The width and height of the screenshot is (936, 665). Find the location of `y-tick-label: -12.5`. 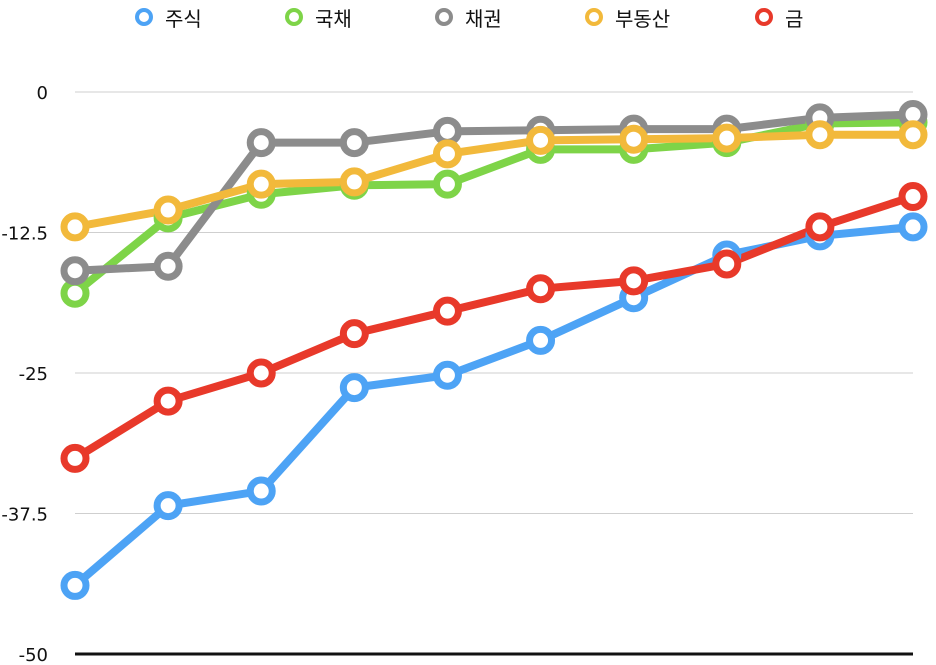

y-tick-label: -12.5 is located at coordinates (24, 234).